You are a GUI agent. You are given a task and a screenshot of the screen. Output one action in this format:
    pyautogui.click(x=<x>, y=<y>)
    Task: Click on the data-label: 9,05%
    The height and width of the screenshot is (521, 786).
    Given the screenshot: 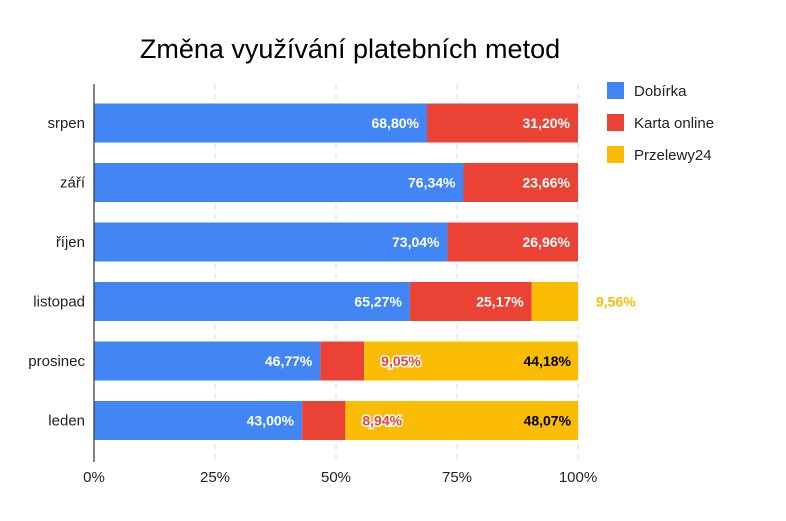 What is the action you would take?
    pyautogui.click(x=401, y=361)
    